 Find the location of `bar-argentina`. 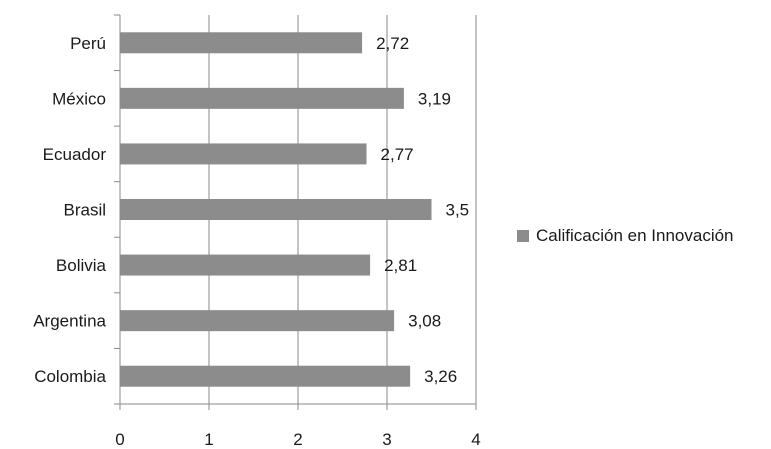

bar-argentina is located at coordinates (257, 321).